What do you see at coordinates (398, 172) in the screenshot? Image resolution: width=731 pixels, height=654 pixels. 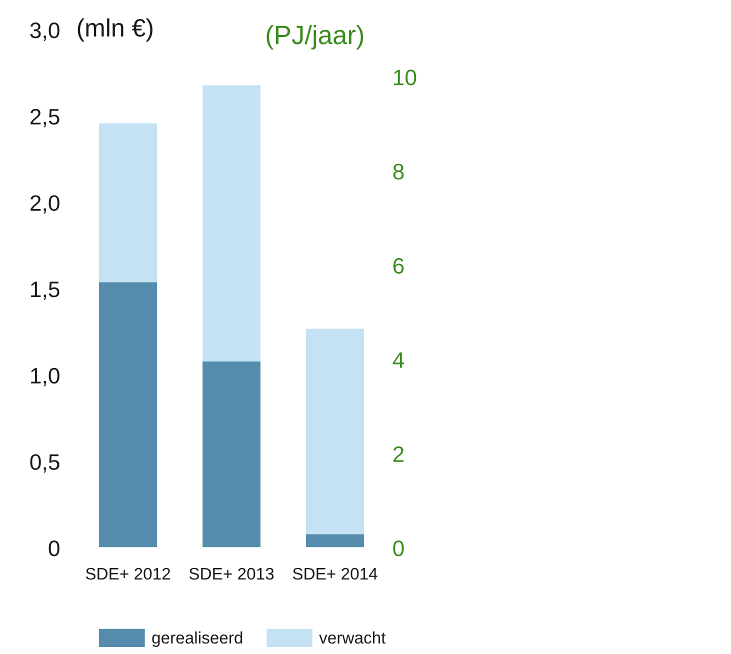 I see `y2-tick-label: 8` at bounding box center [398, 172].